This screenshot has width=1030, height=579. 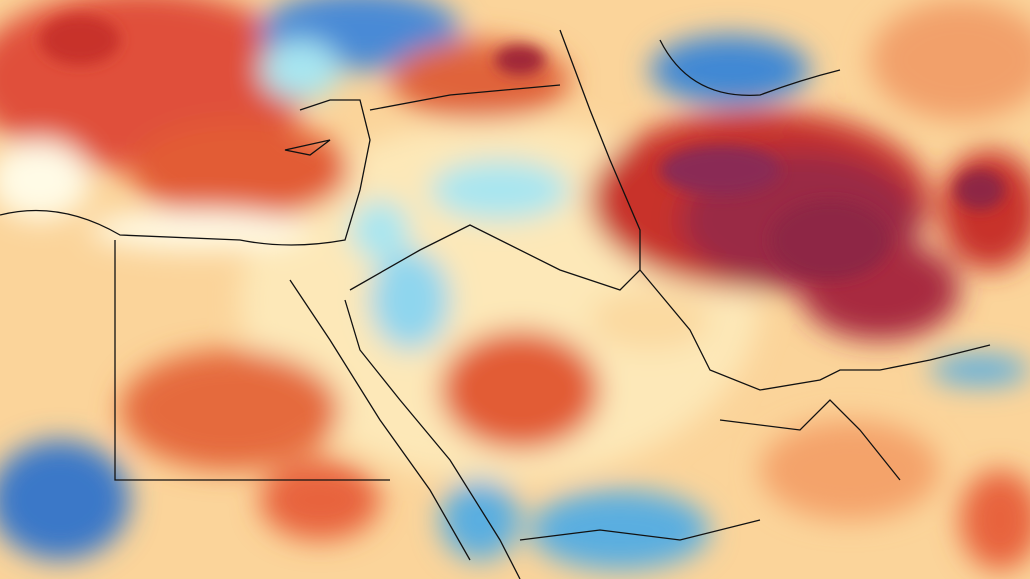 What do you see at coordinates (307, 147) in the screenshot?
I see `border-cyprus` at bounding box center [307, 147].